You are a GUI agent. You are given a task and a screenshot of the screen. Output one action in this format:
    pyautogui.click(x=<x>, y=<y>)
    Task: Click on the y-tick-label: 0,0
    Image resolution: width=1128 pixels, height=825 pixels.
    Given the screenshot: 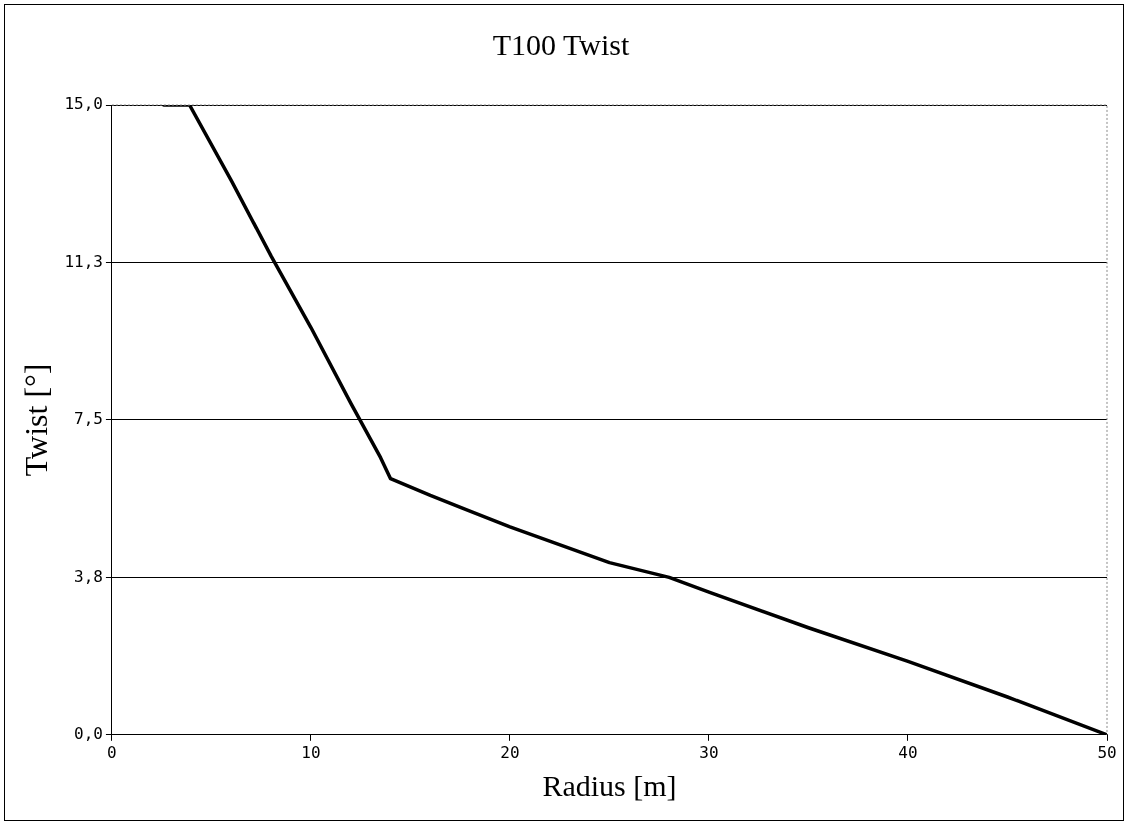 What is the action you would take?
    pyautogui.click(x=88, y=733)
    